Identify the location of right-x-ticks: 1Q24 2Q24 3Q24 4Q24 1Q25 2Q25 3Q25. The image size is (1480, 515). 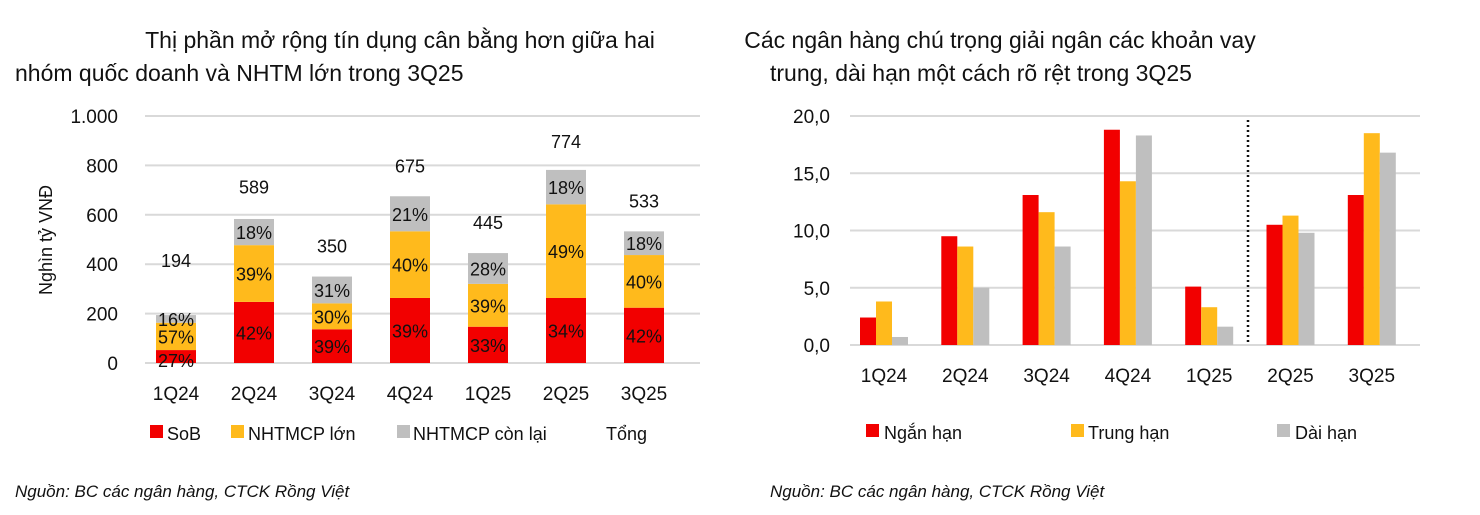
(1128, 376).